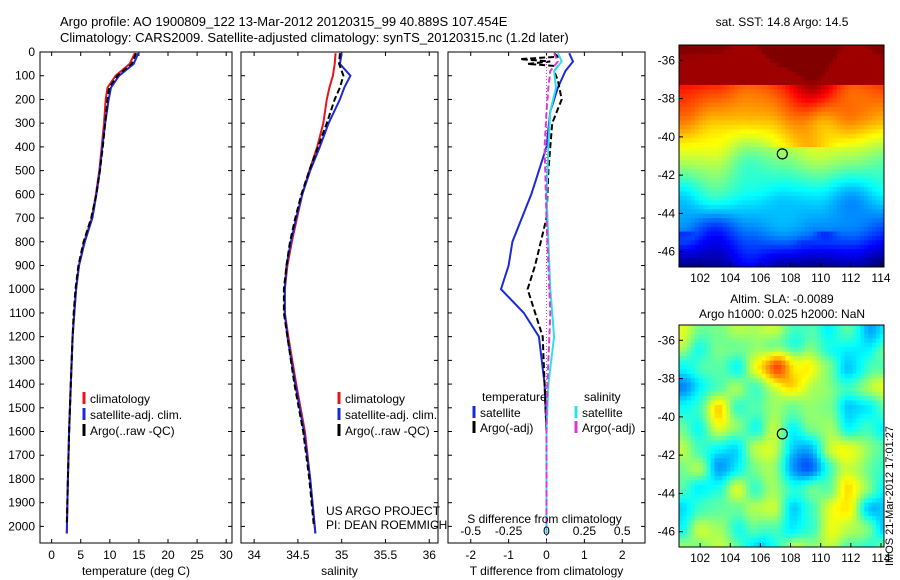  I want to click on project-annotation: PI: DEAN ROEMMICH, so click(386, 525).